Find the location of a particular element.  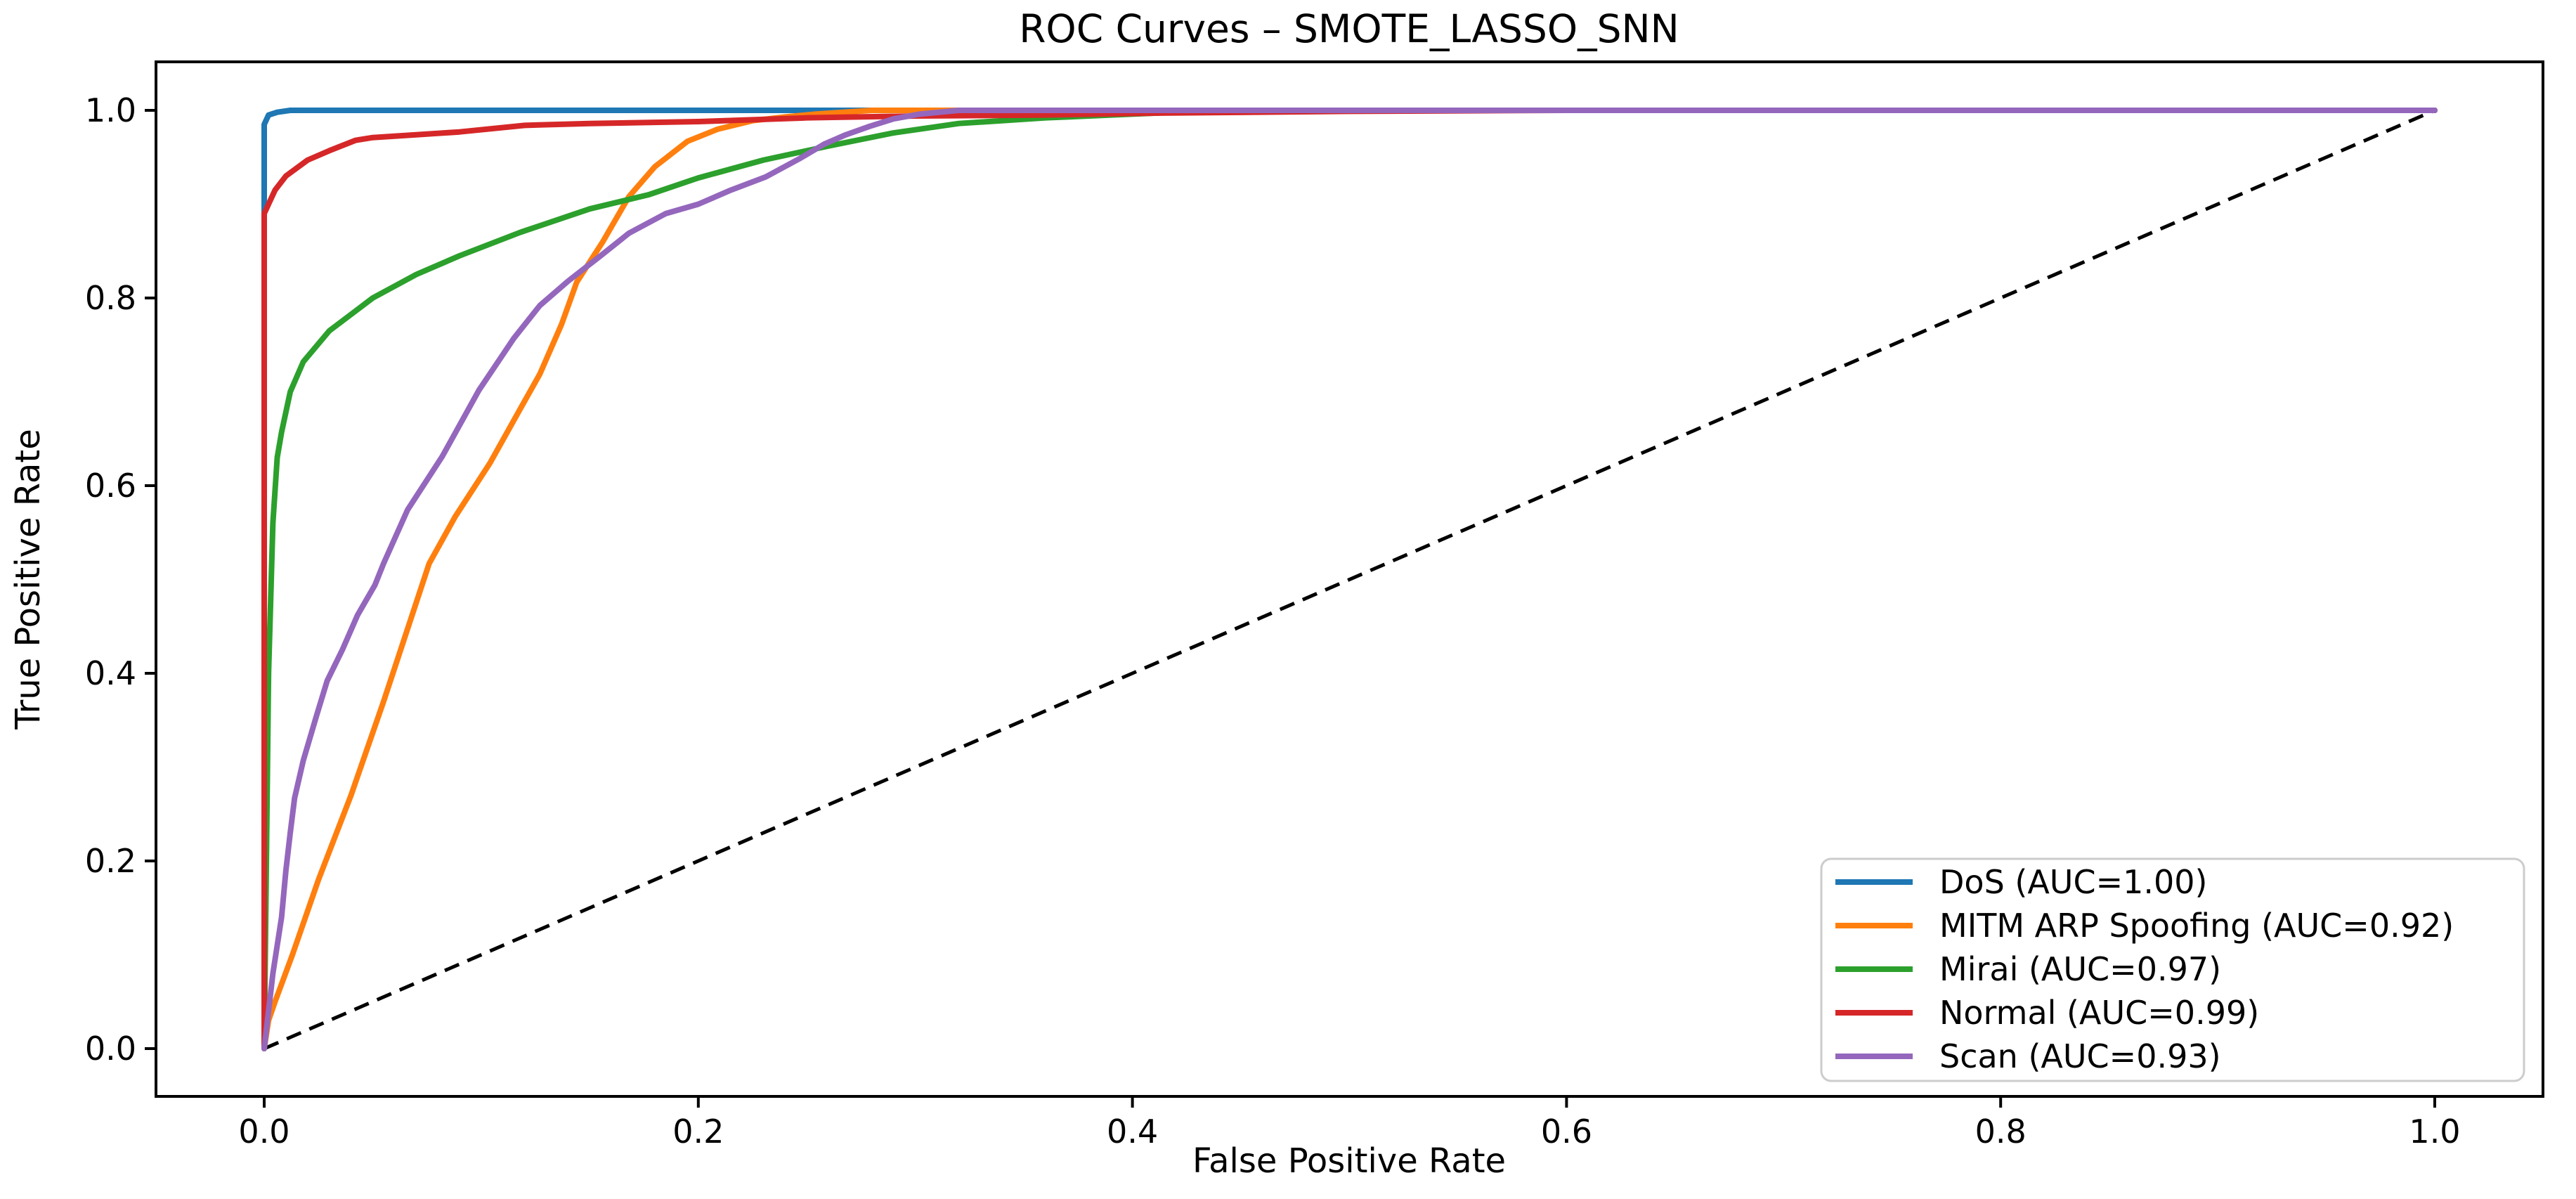

legend-entry: DoS (AUC=1.00) is located at coordinates (2021, 882).